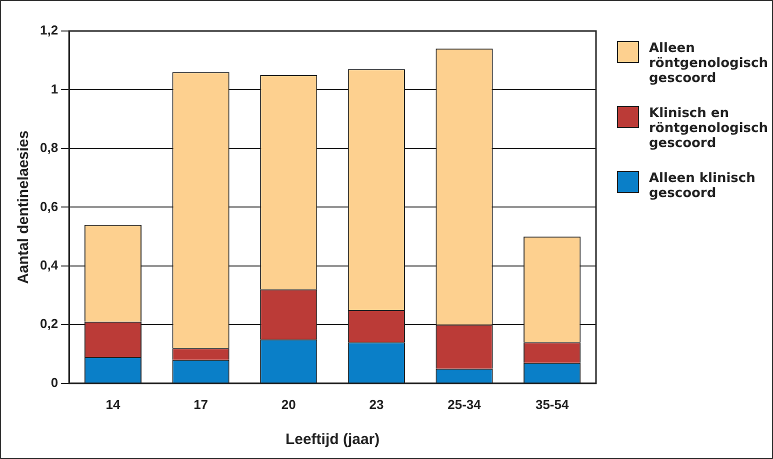 Image resolution: width=773 pixels, height=459 pixels. What do you see at coordinates (49, 148) in the screenshot?
I see `y-tick-label: 0,8` at bounding box center [49, 148].